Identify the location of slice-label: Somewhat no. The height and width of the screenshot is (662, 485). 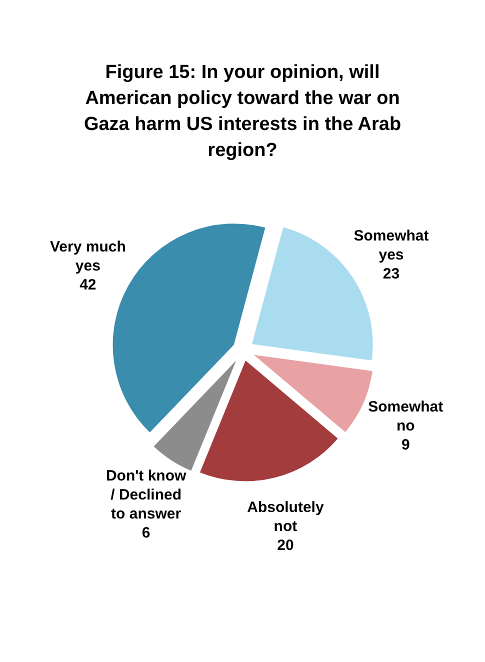
(406, 416).